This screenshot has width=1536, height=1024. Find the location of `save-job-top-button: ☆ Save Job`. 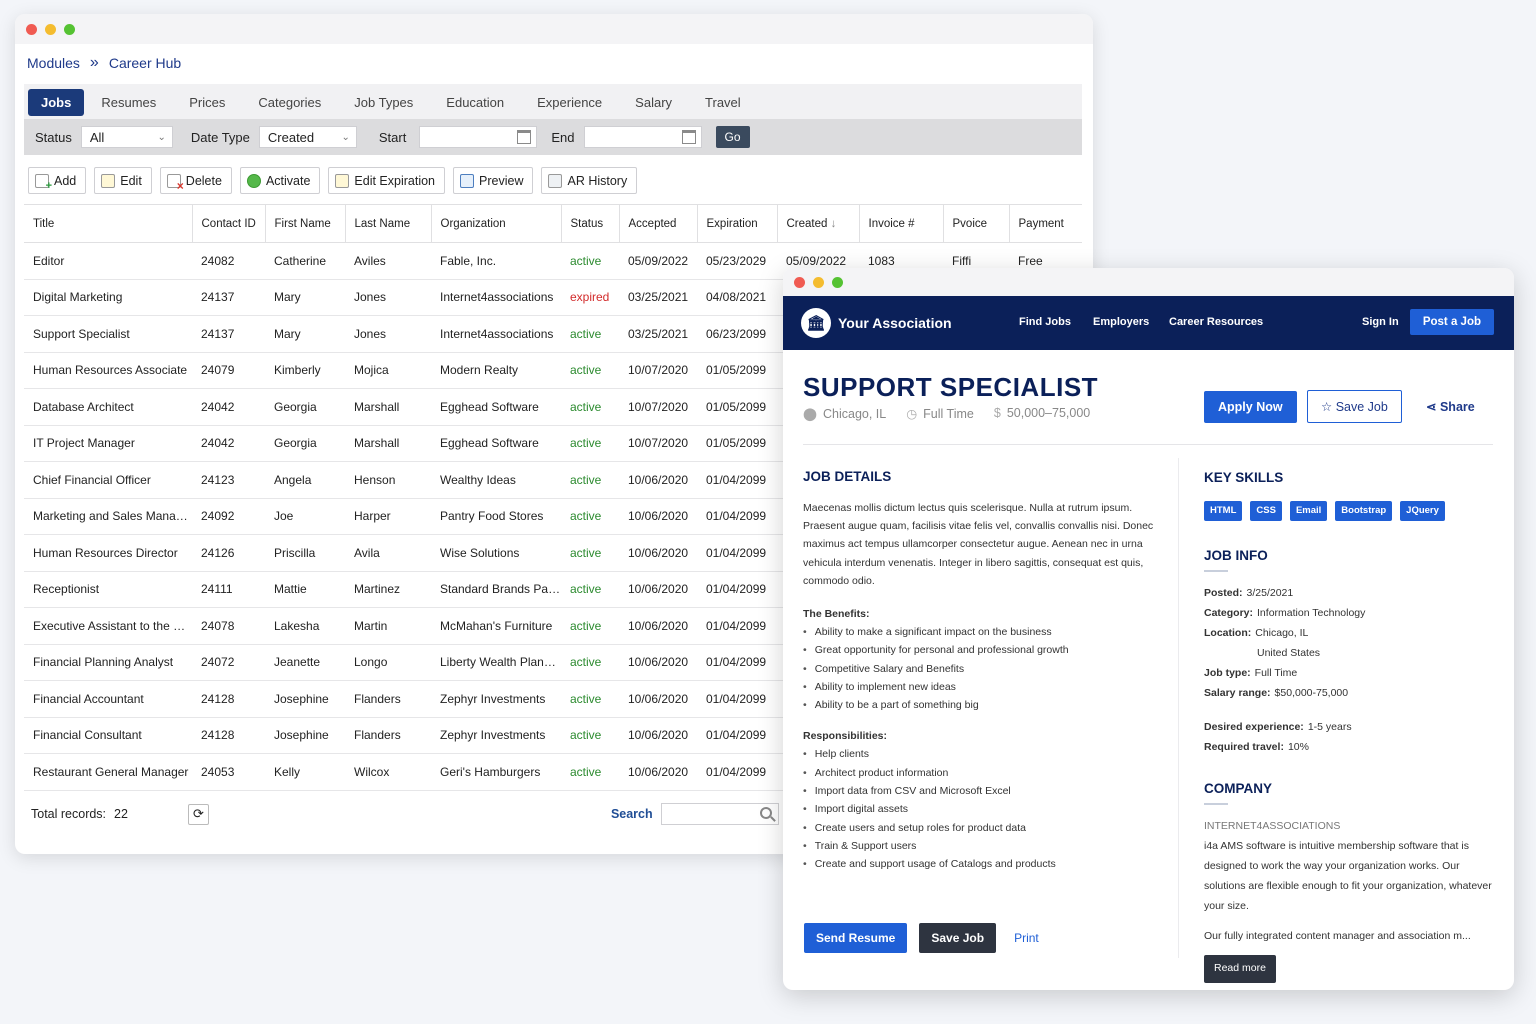

save-job-top-button: ☆ Save Job is located at coordinates (1354, 406).